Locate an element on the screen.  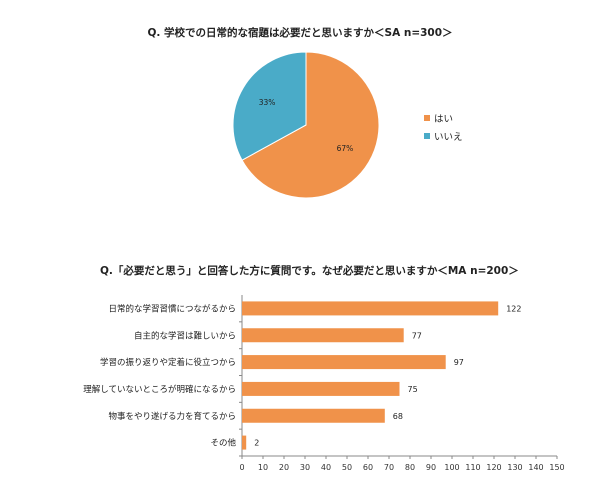
x-tick-label: 130 is located at coordinates (514, 467).